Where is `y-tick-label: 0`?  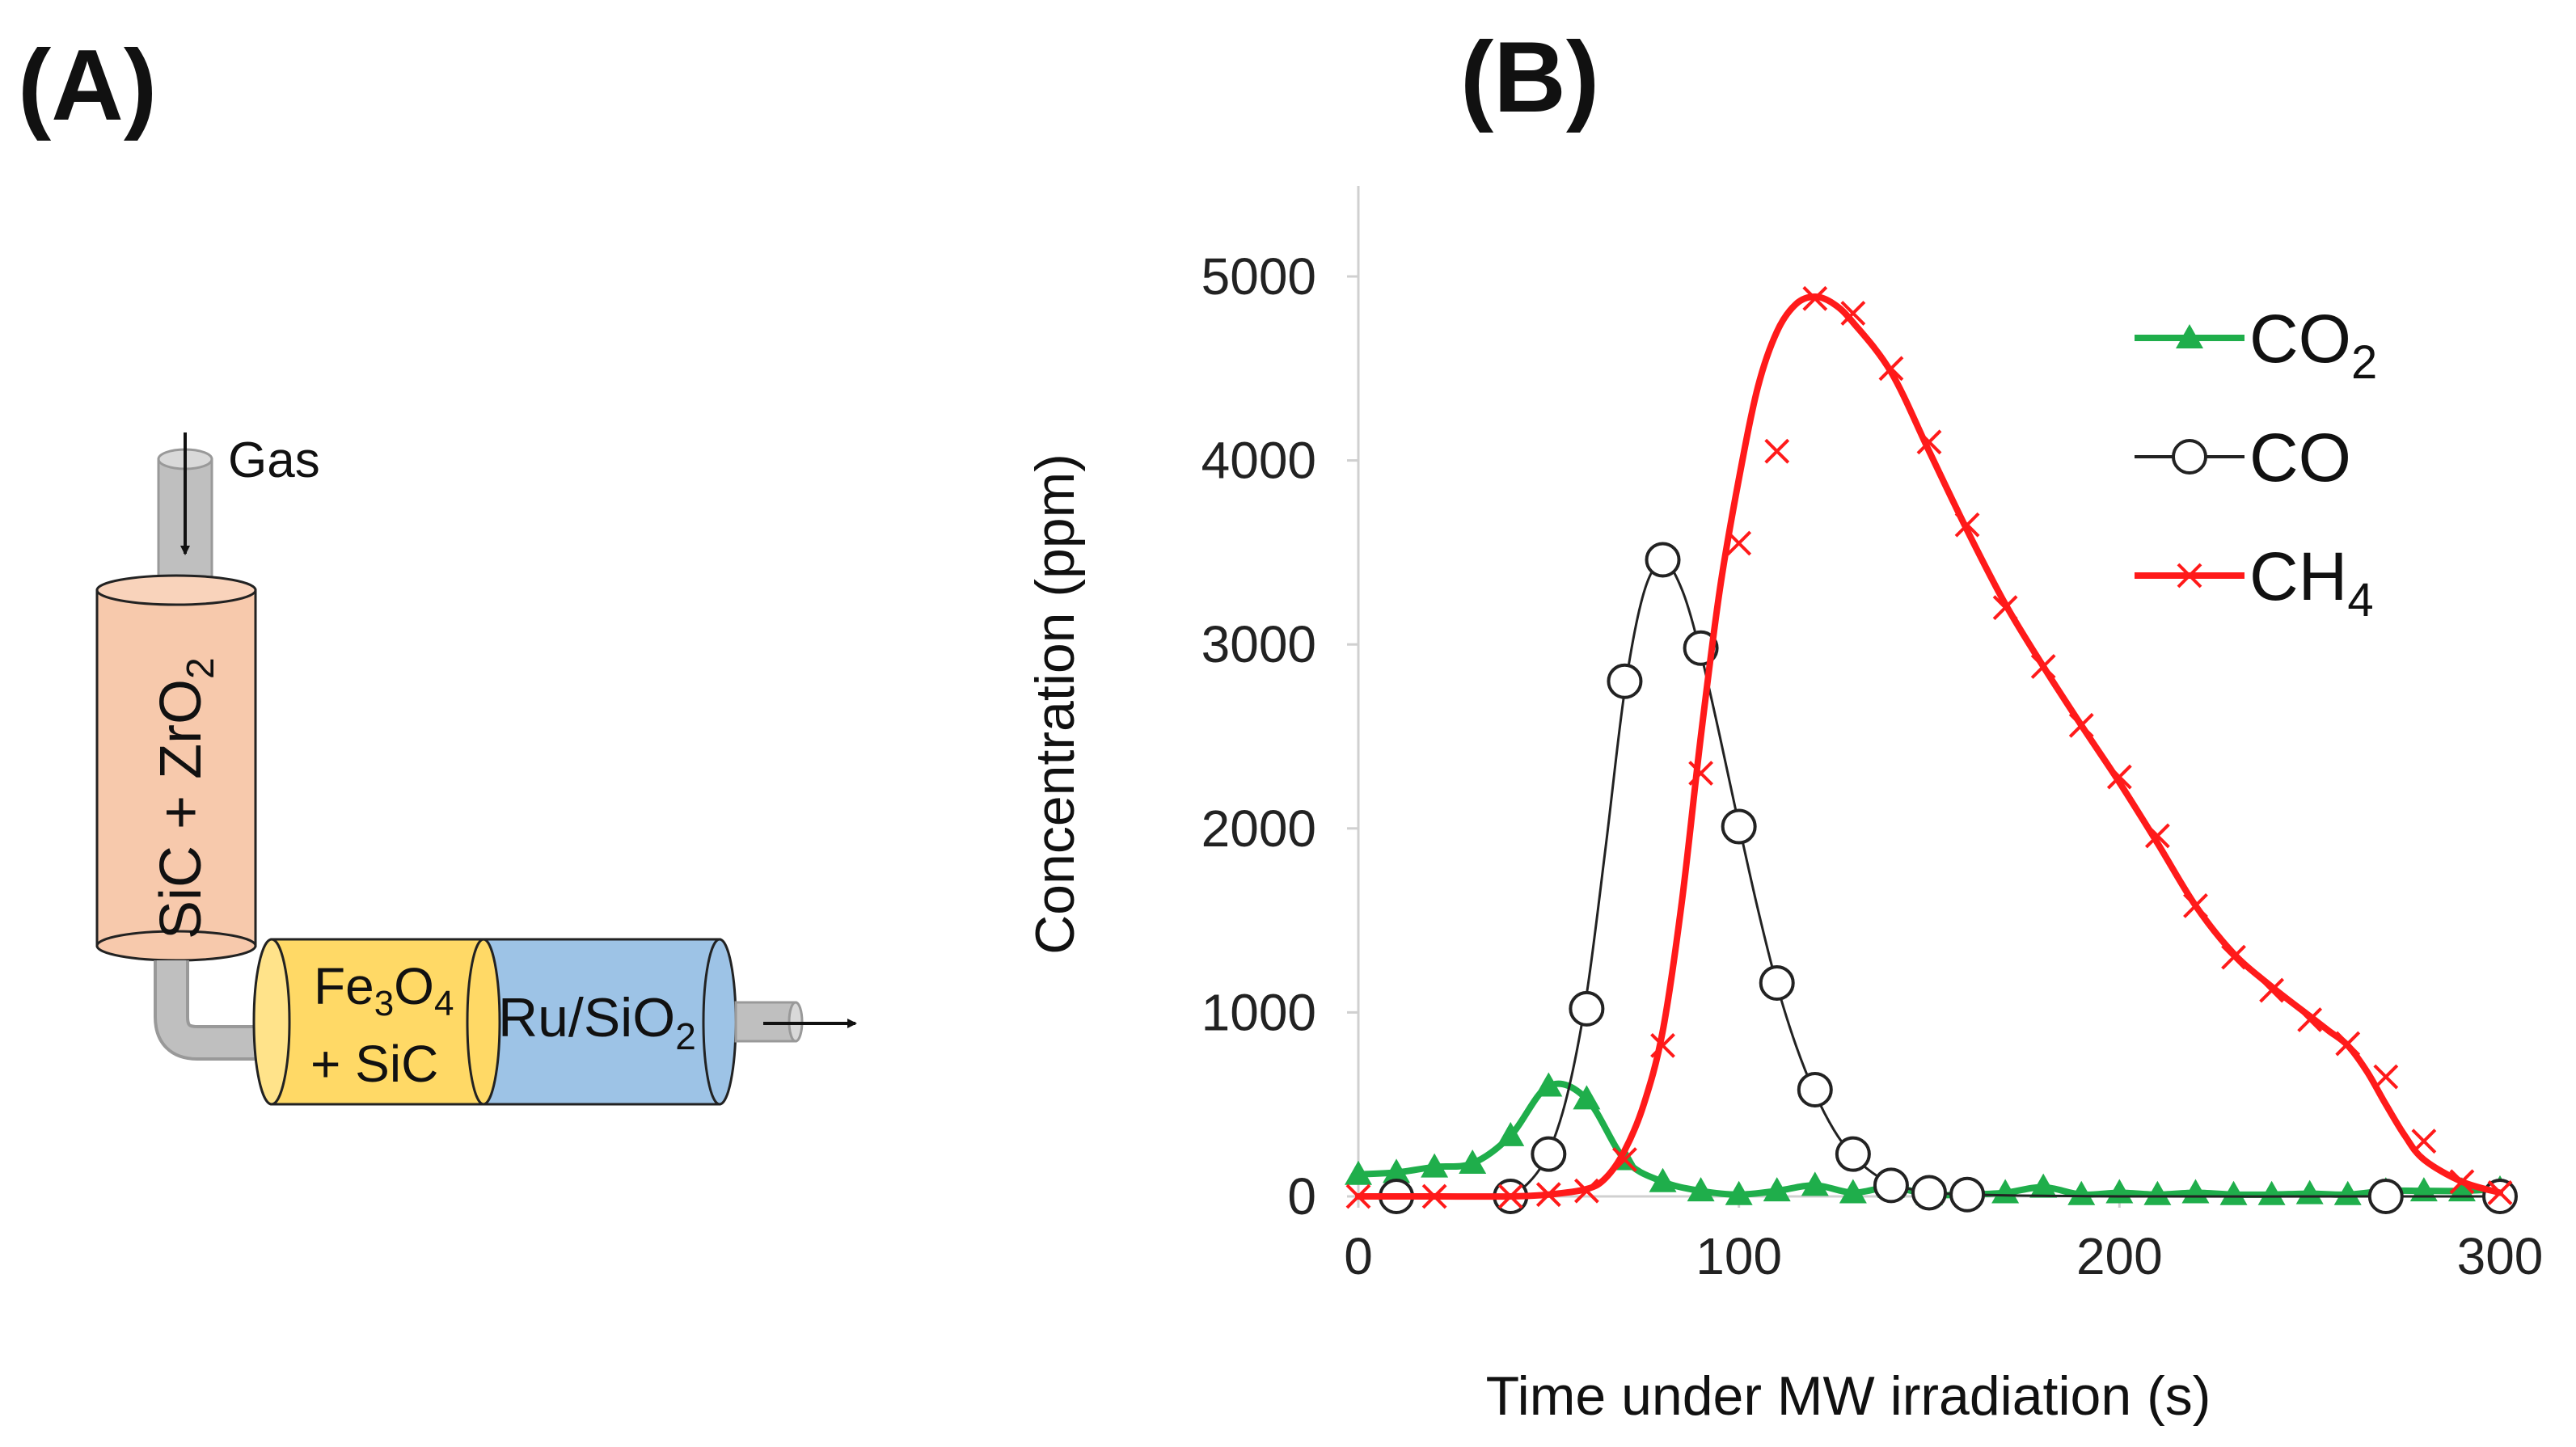 y-tick-label: 0 is located at coordinates (1301, 1196).